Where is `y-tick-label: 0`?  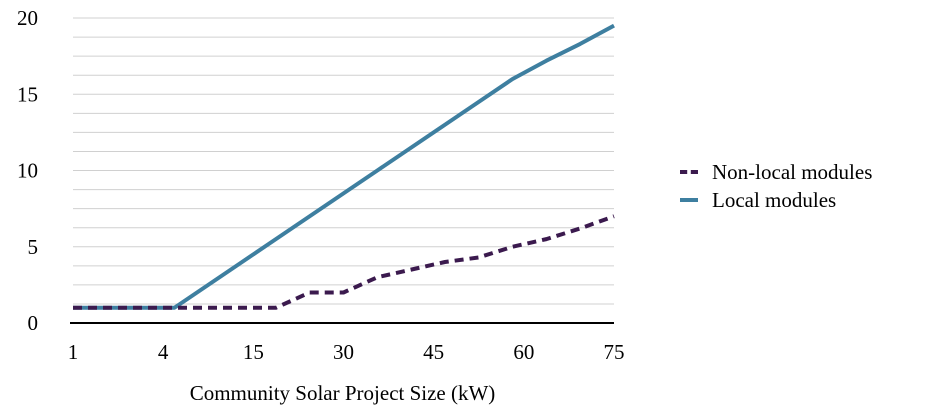
y-tick-label: 0 is located at coordinates (33, 323).